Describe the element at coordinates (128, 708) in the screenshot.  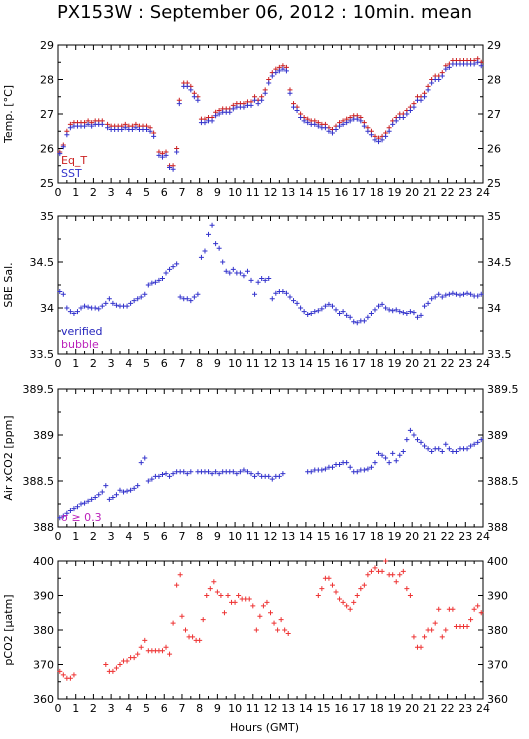
I see `x-tick-label: 4` at that location.